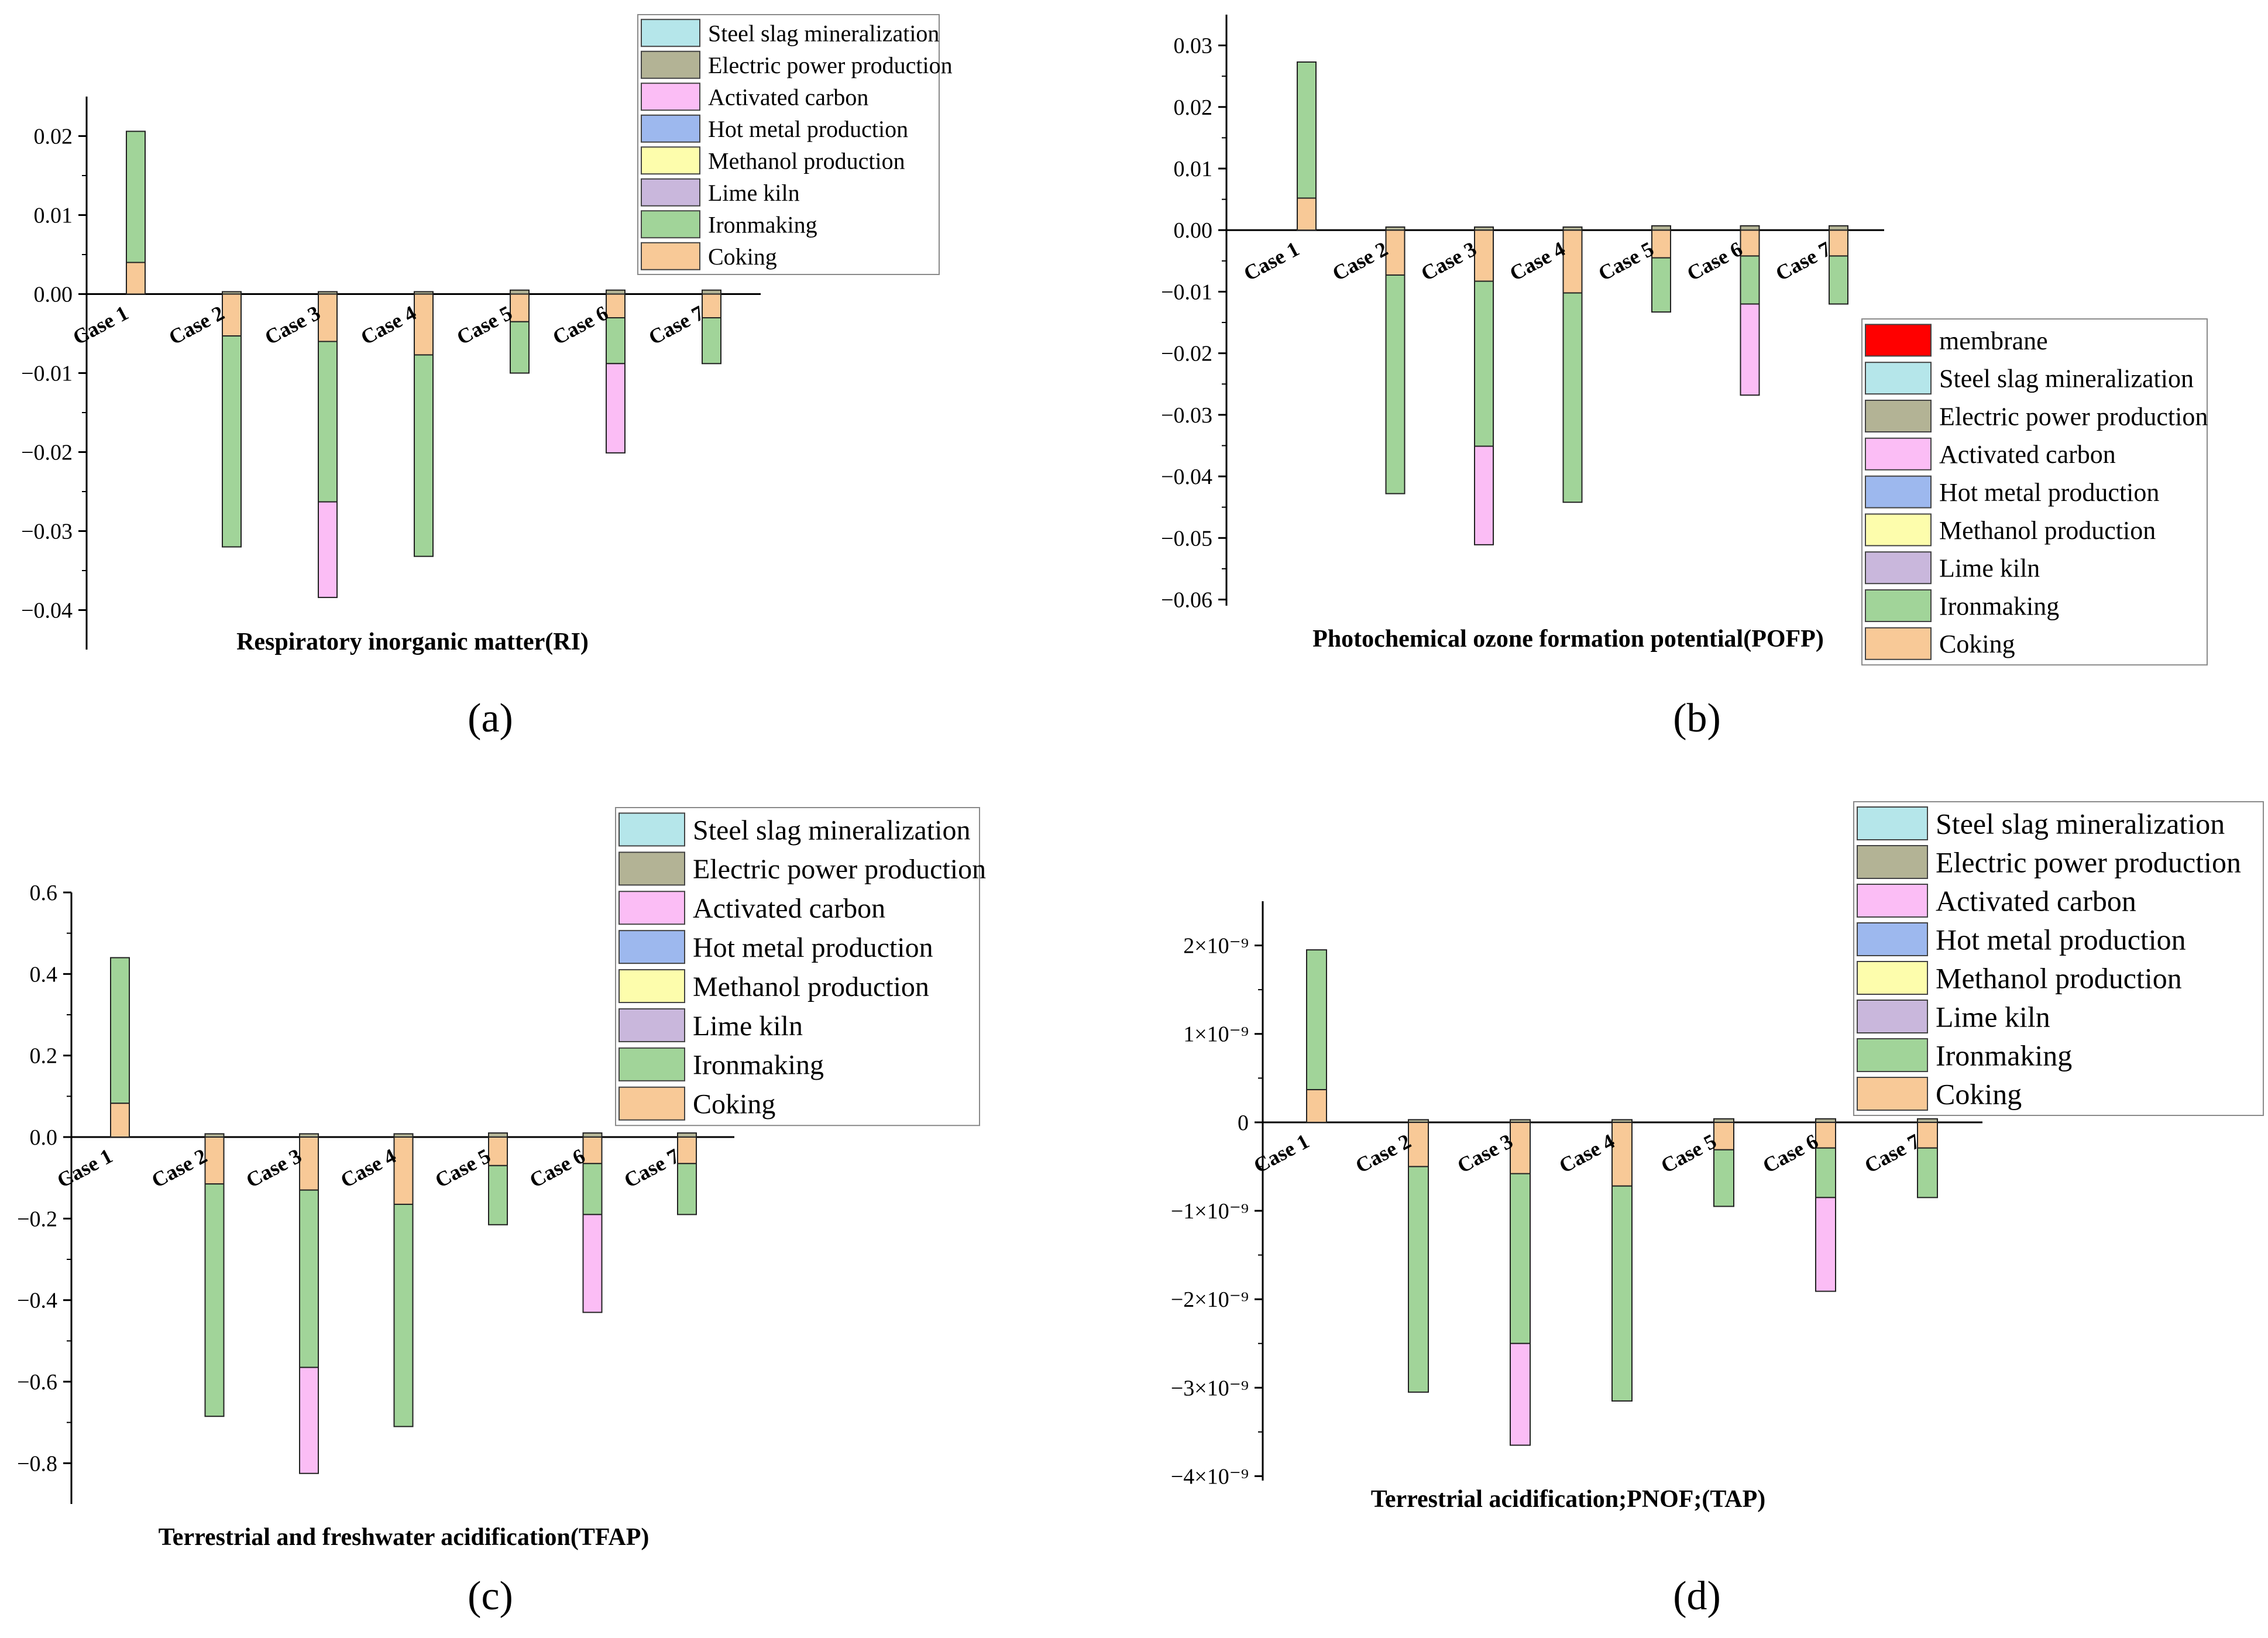 This screenshot has width=2268, height=1638. What do you see at coordinates (1210, 1476) in the screenshot?
I see `y-tick-label: −4×10⁻⁹` at bounding box center [1210, 1476].